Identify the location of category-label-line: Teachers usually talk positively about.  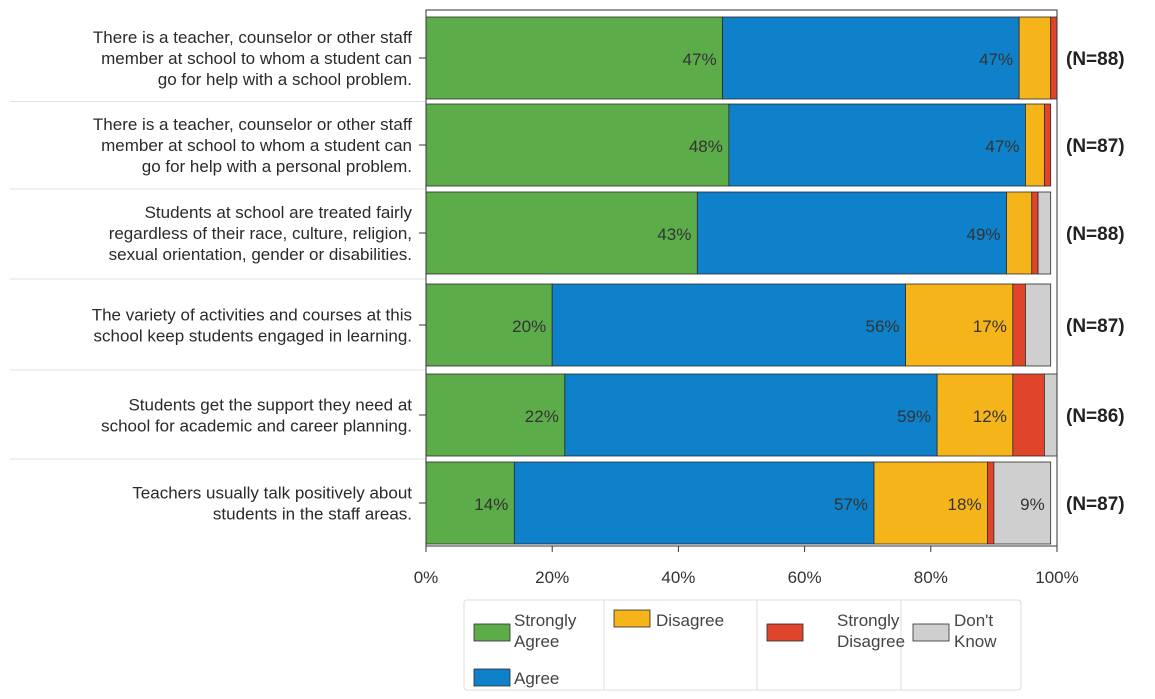
(272, 493).